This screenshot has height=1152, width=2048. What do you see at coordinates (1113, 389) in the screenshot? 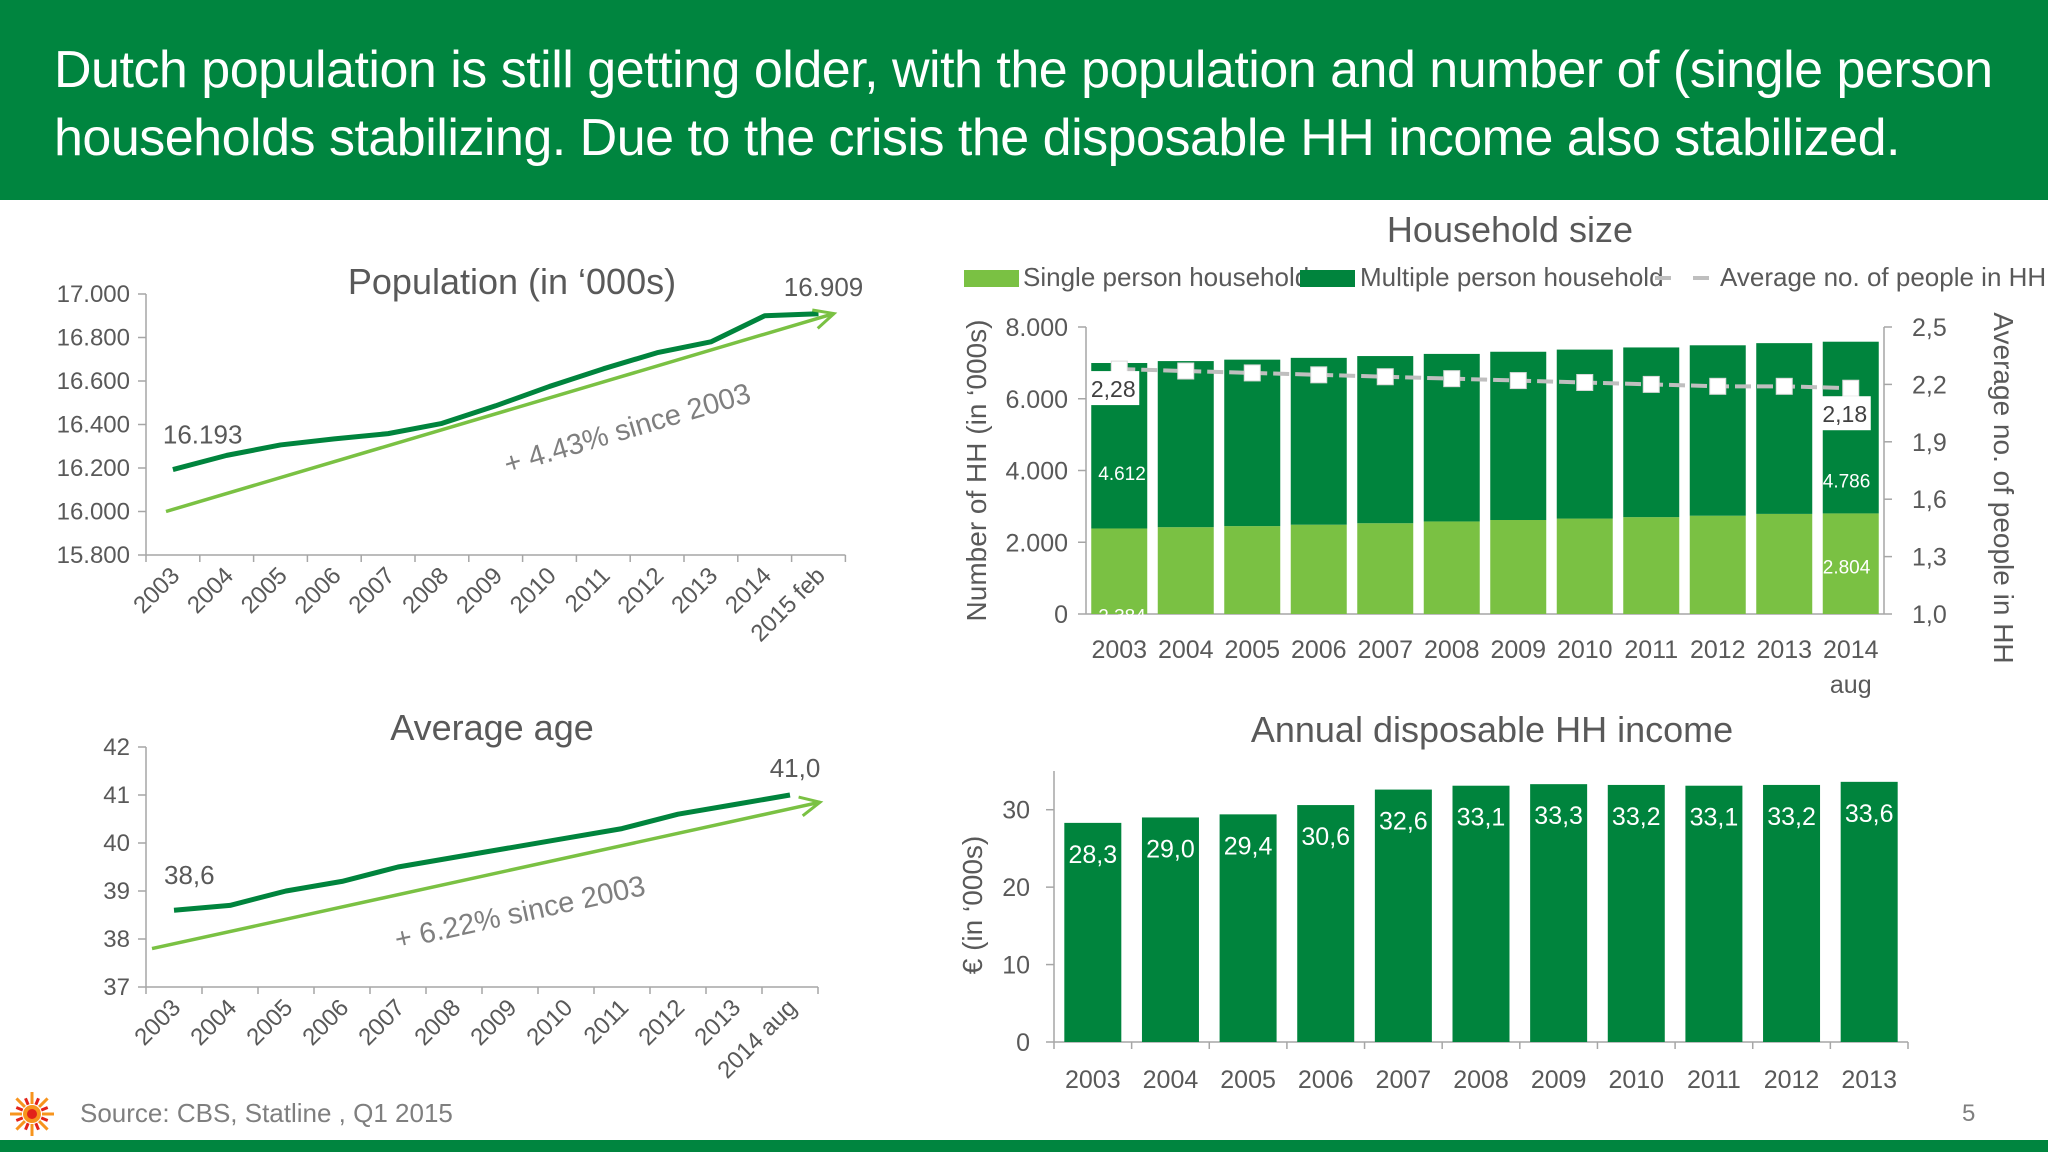
I see `avg-first-label: 2,28` at bounding box center [1113, 389].